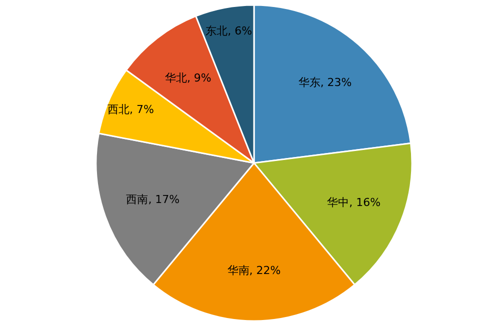 This screenshot has height=333, width=500. What do you see at coordinates (254, 270) in the screenshot?
I see `slice-label: 华南, 22%` at bounding box center [254, 270].